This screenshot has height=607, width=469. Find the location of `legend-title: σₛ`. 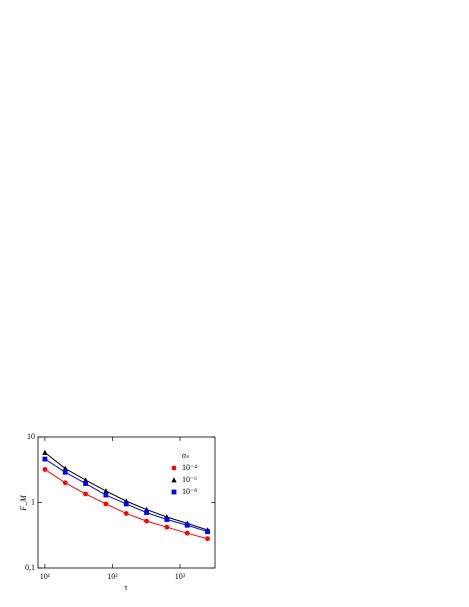

legend-title: σₛ is located at coordinates (186, 455).